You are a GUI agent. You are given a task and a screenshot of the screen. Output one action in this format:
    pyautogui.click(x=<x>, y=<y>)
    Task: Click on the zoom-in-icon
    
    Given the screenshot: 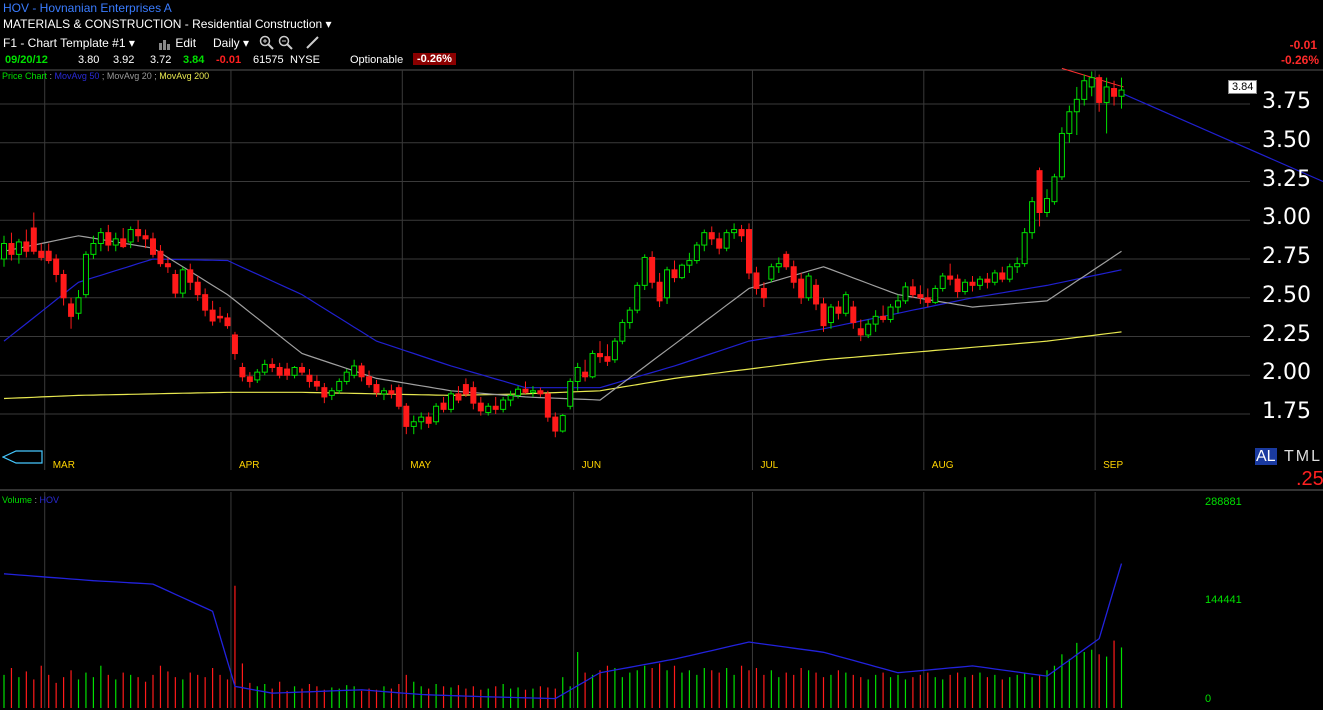 What is the action you would take?
    pyautogui.click(x=266, y=42)
    